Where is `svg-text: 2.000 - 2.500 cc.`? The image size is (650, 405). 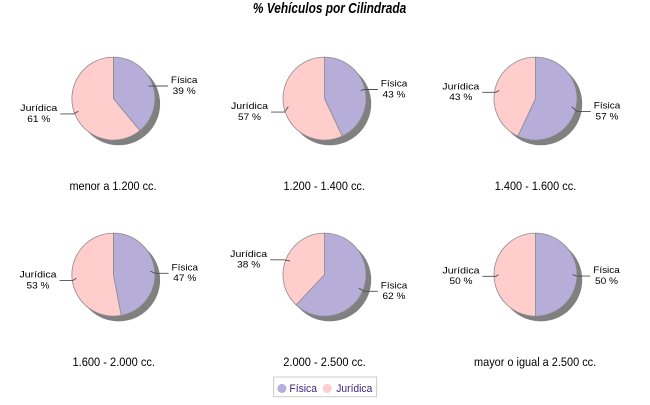 svg-text: 2.000 - 2.500 cc. is located at coordinates (324, 362).